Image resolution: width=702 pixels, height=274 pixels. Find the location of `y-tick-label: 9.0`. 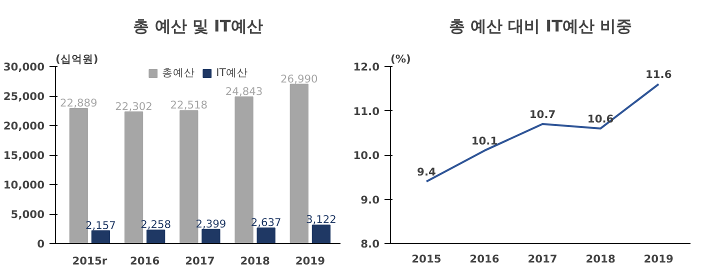

y-tick-label: 9.0 is located at coordinates (370, 199).